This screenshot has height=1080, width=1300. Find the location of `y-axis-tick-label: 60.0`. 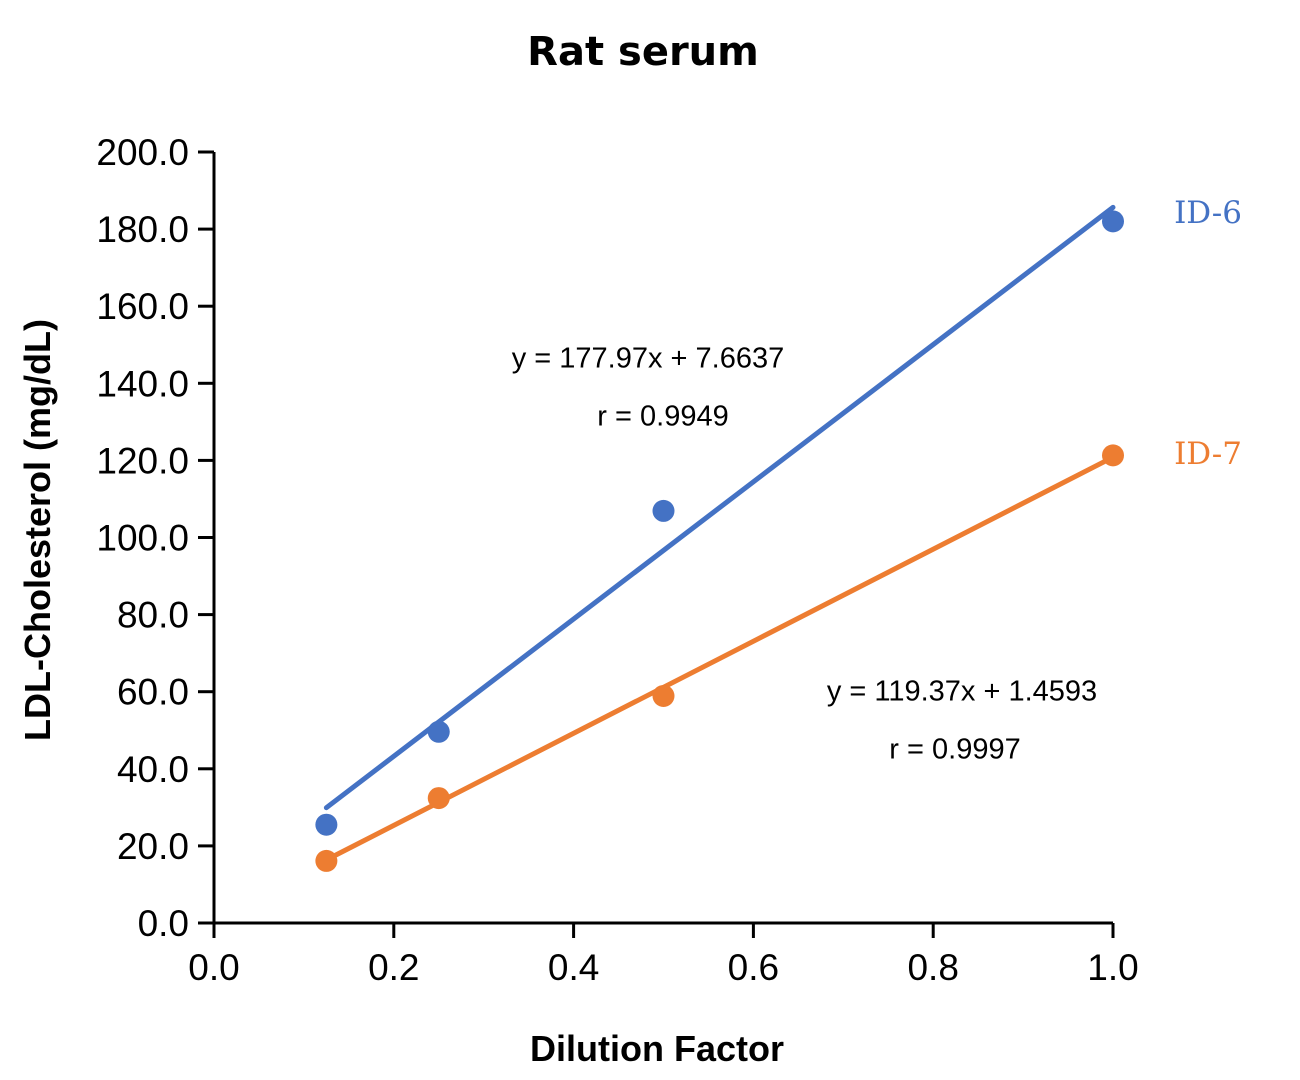

y-axis-tick-label: 60.0 is located at coordinates (153, 692).